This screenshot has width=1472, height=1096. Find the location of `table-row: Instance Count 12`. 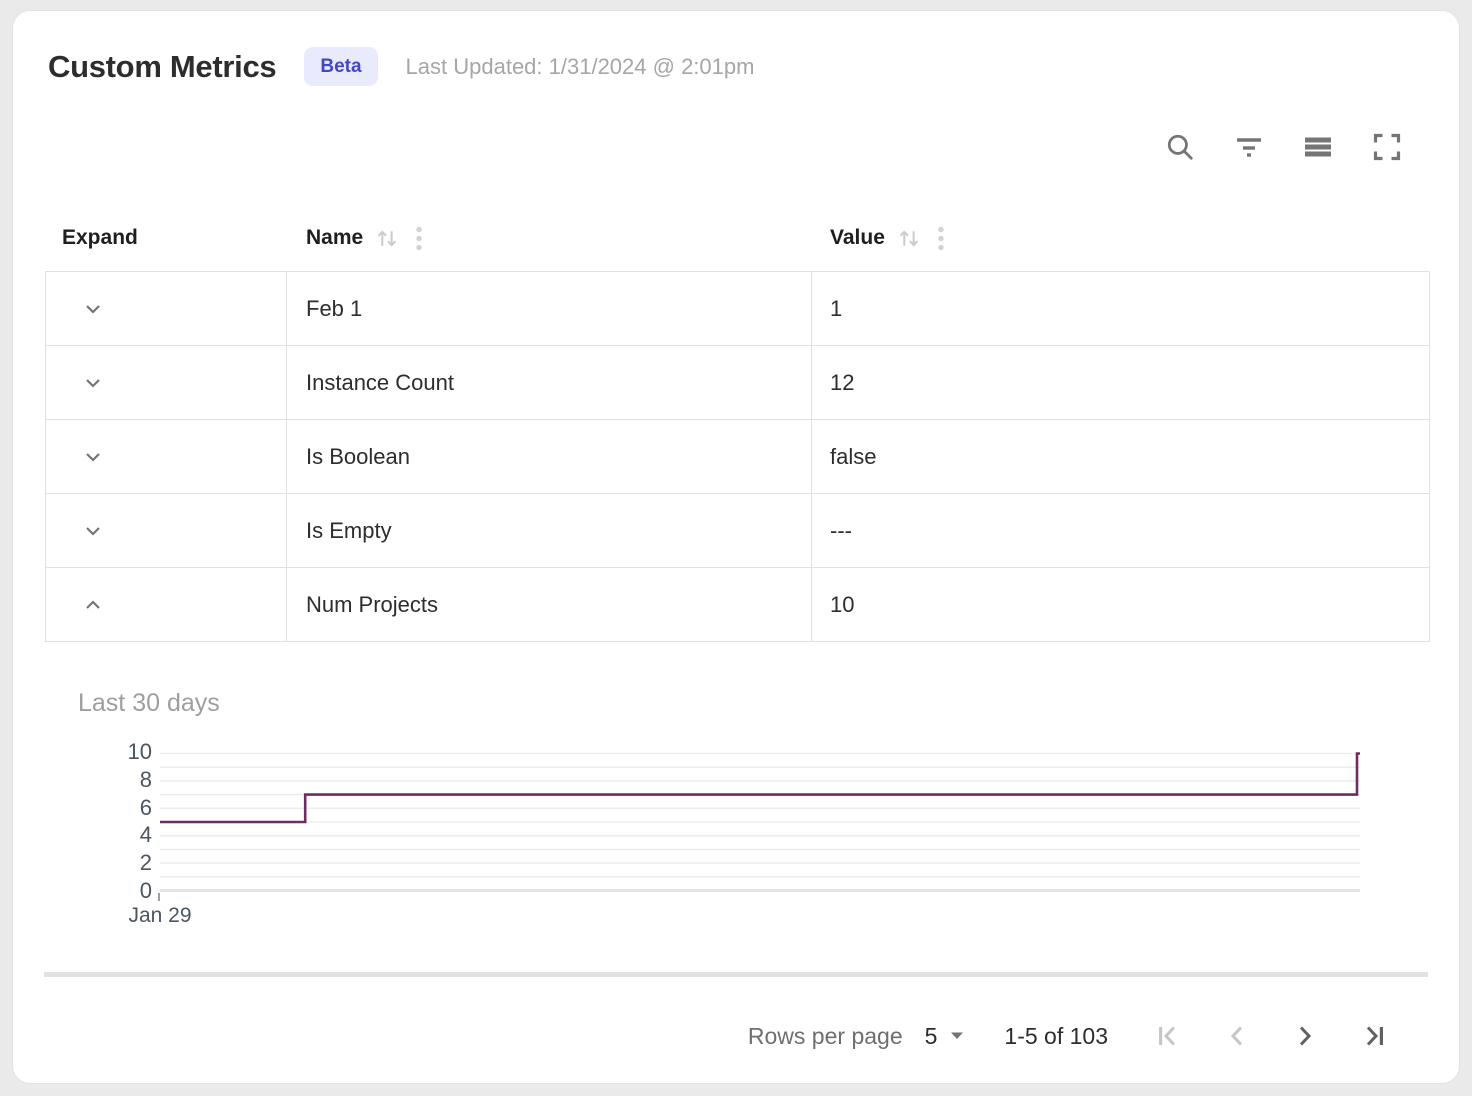

table-row: Instance Count 12 is located at coordinates (737, 383).